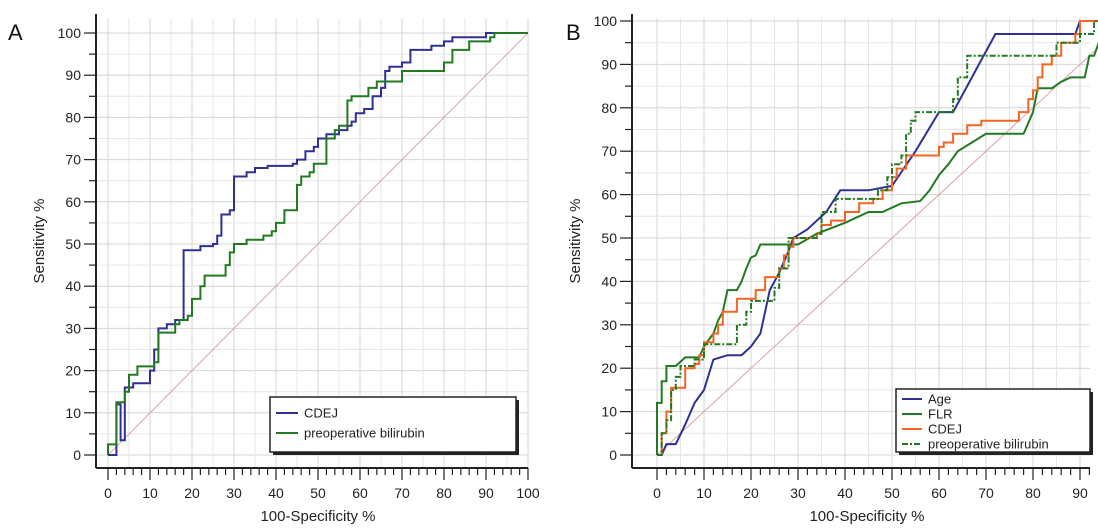  Describe the element at coordinates (528, 493) in the screenshot. I see `x-tick-label: 100` at that location.